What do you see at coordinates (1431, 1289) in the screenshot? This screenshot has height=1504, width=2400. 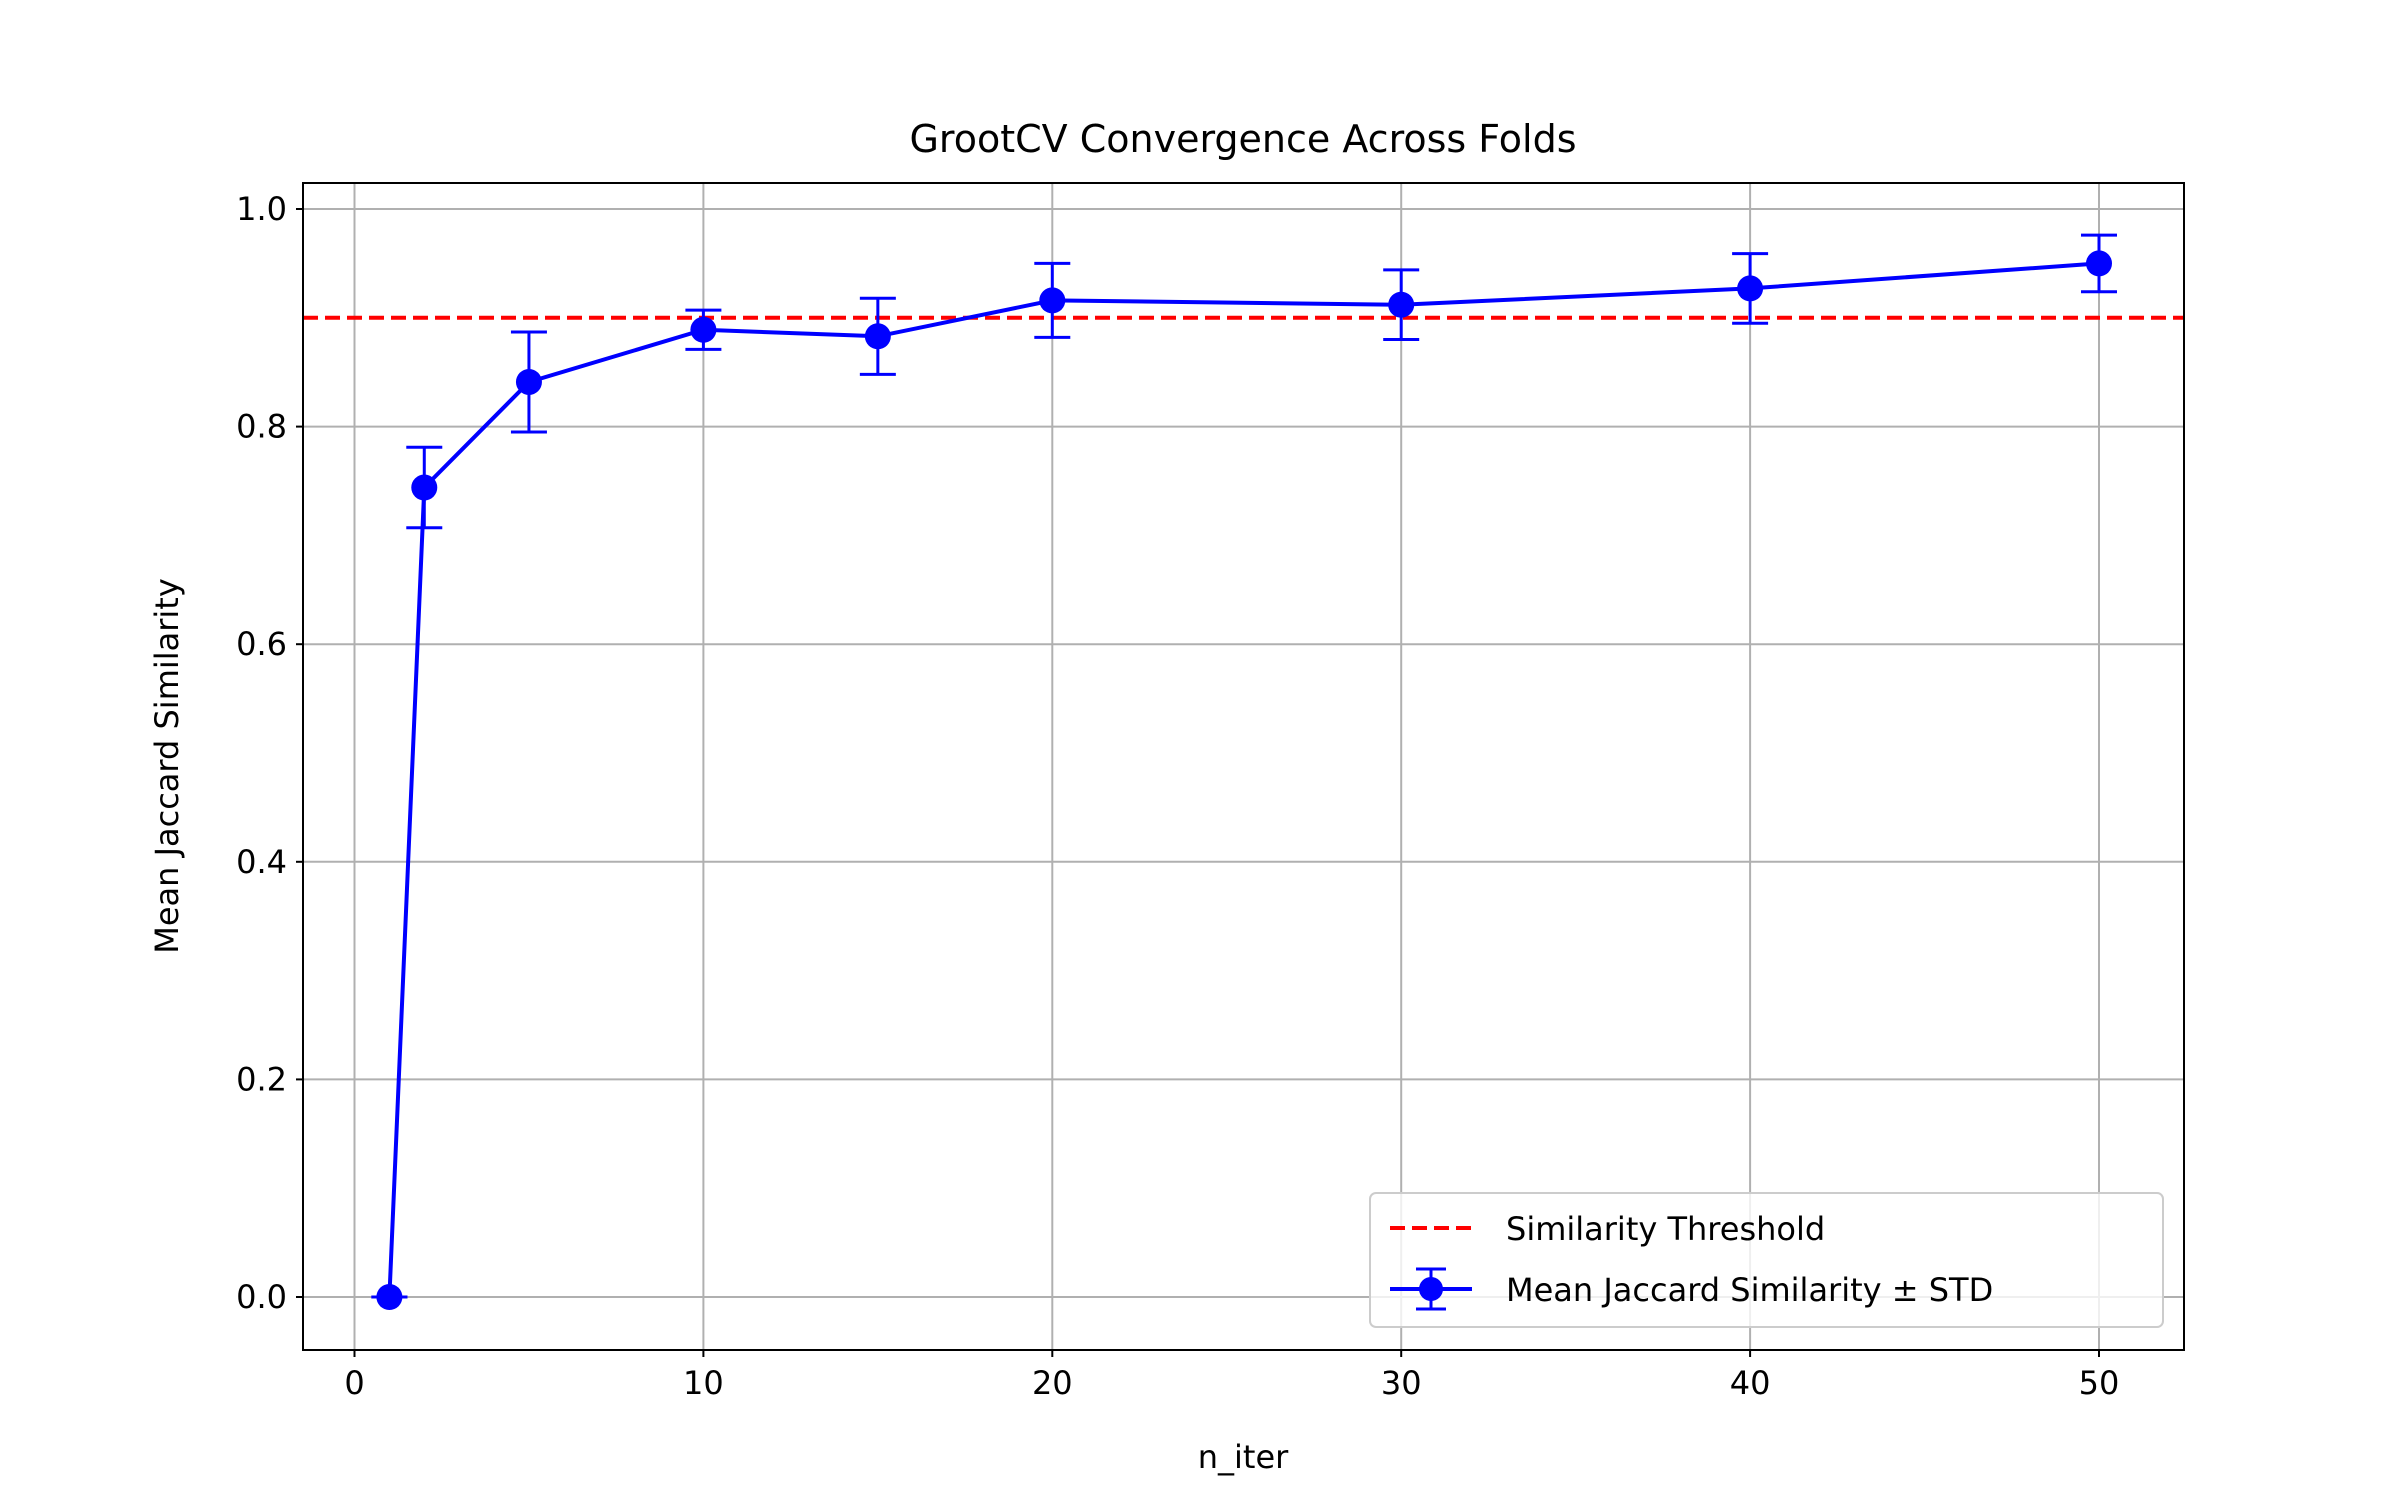 I see `legend-series-marker` at bounding box center [1431, 1289].